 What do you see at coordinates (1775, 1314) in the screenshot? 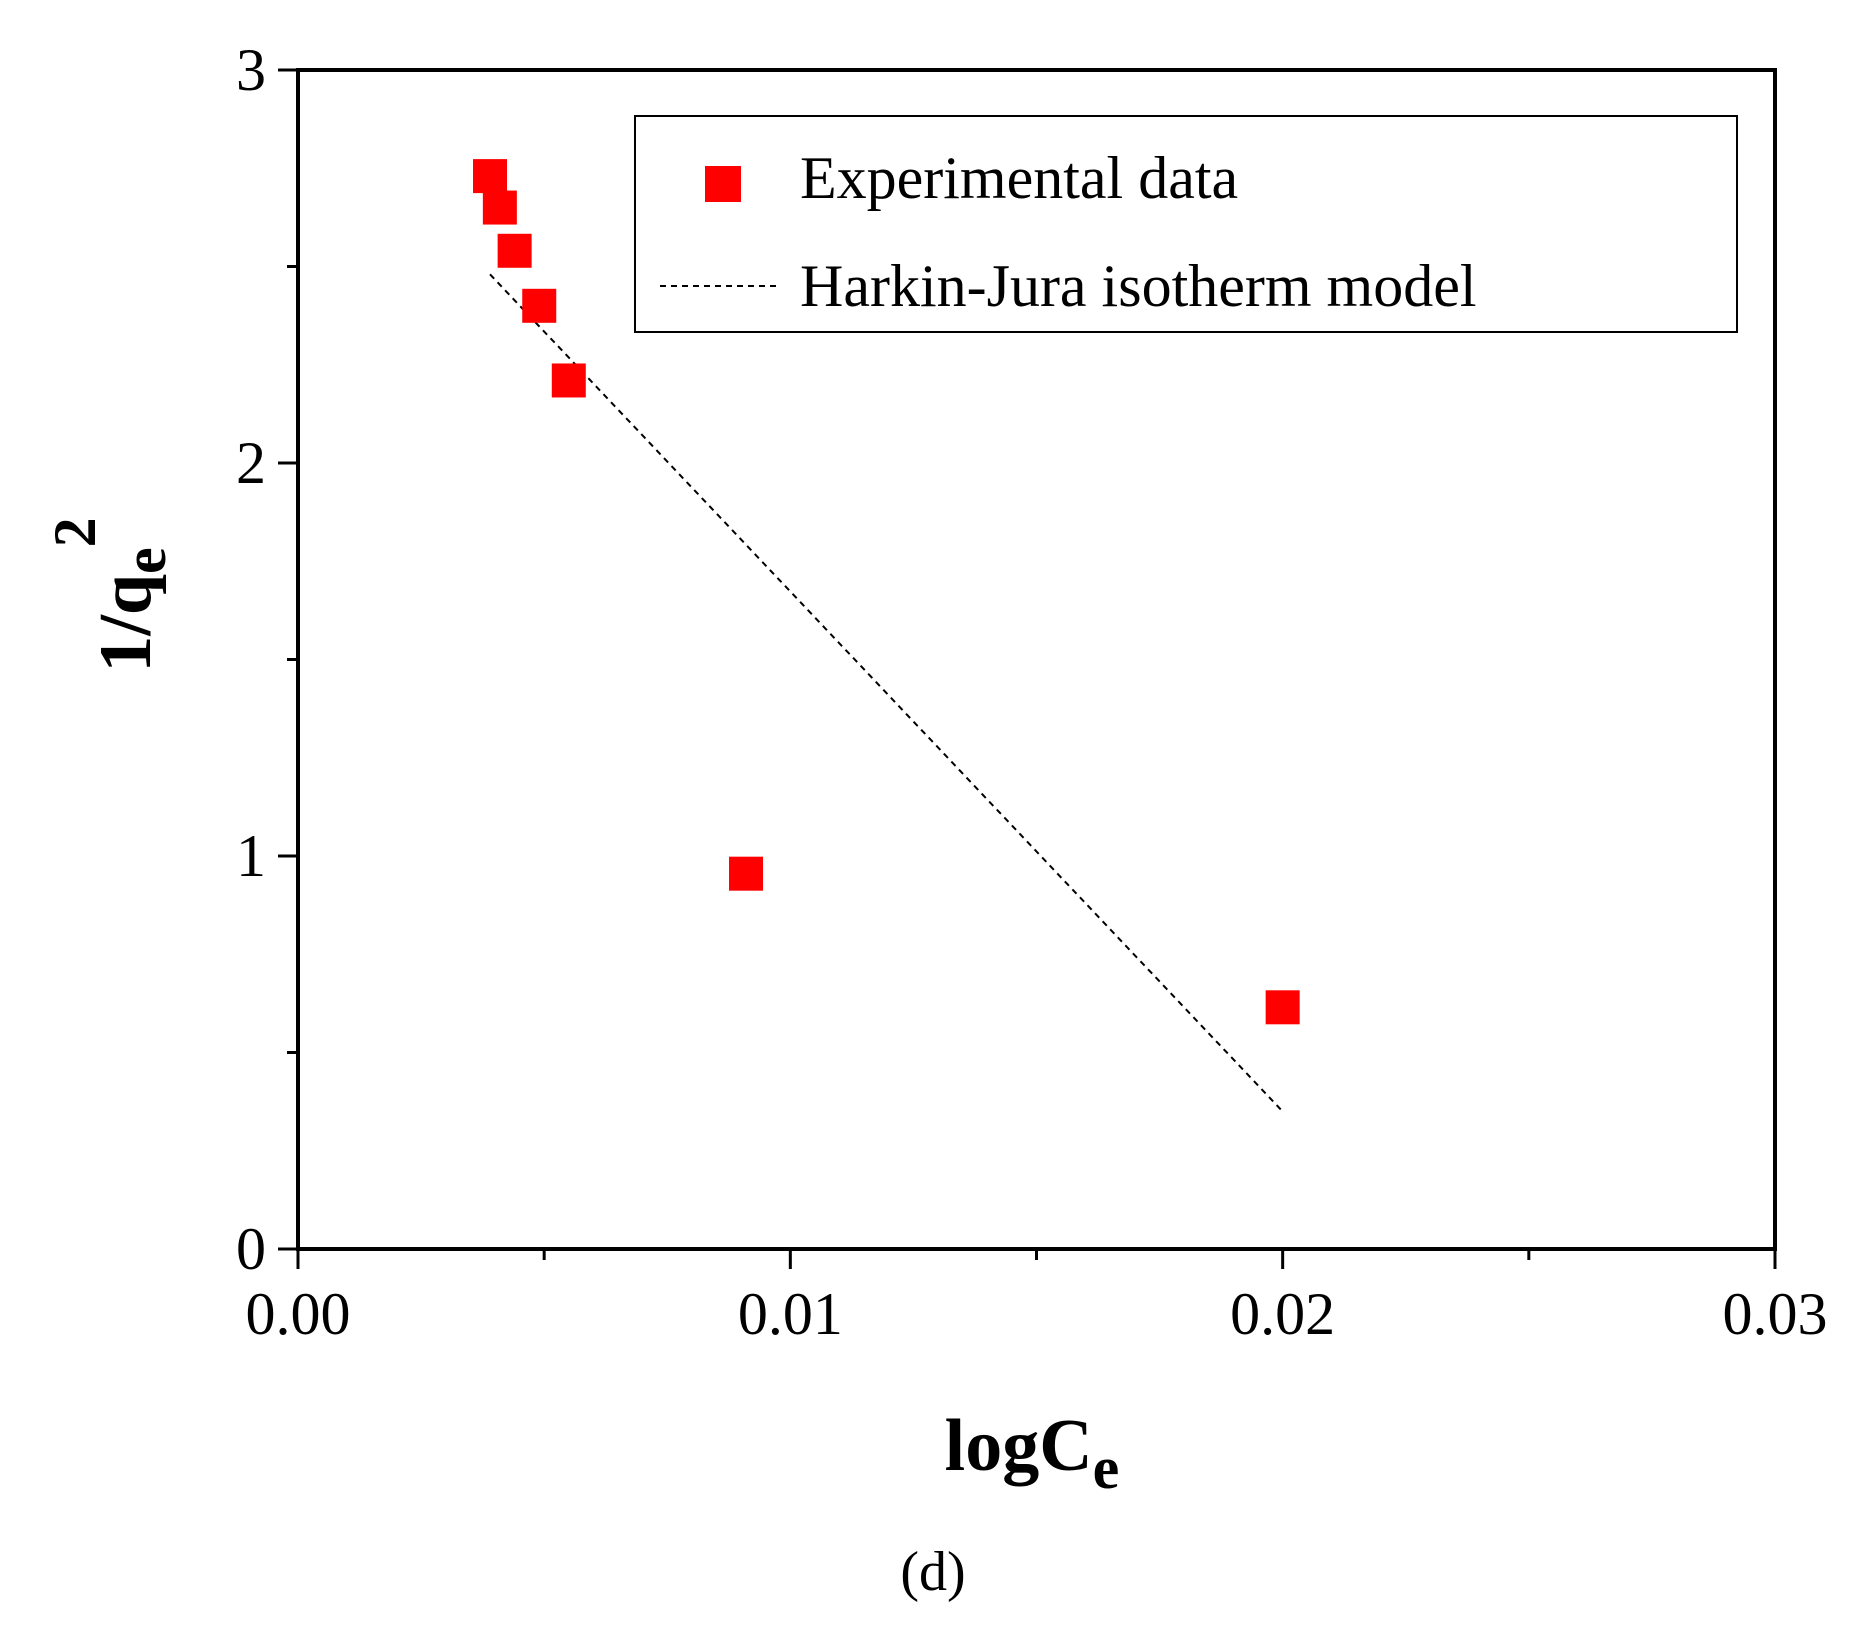
I see `x-tick-label: 0.03` at bounding box center [1775, 1314].